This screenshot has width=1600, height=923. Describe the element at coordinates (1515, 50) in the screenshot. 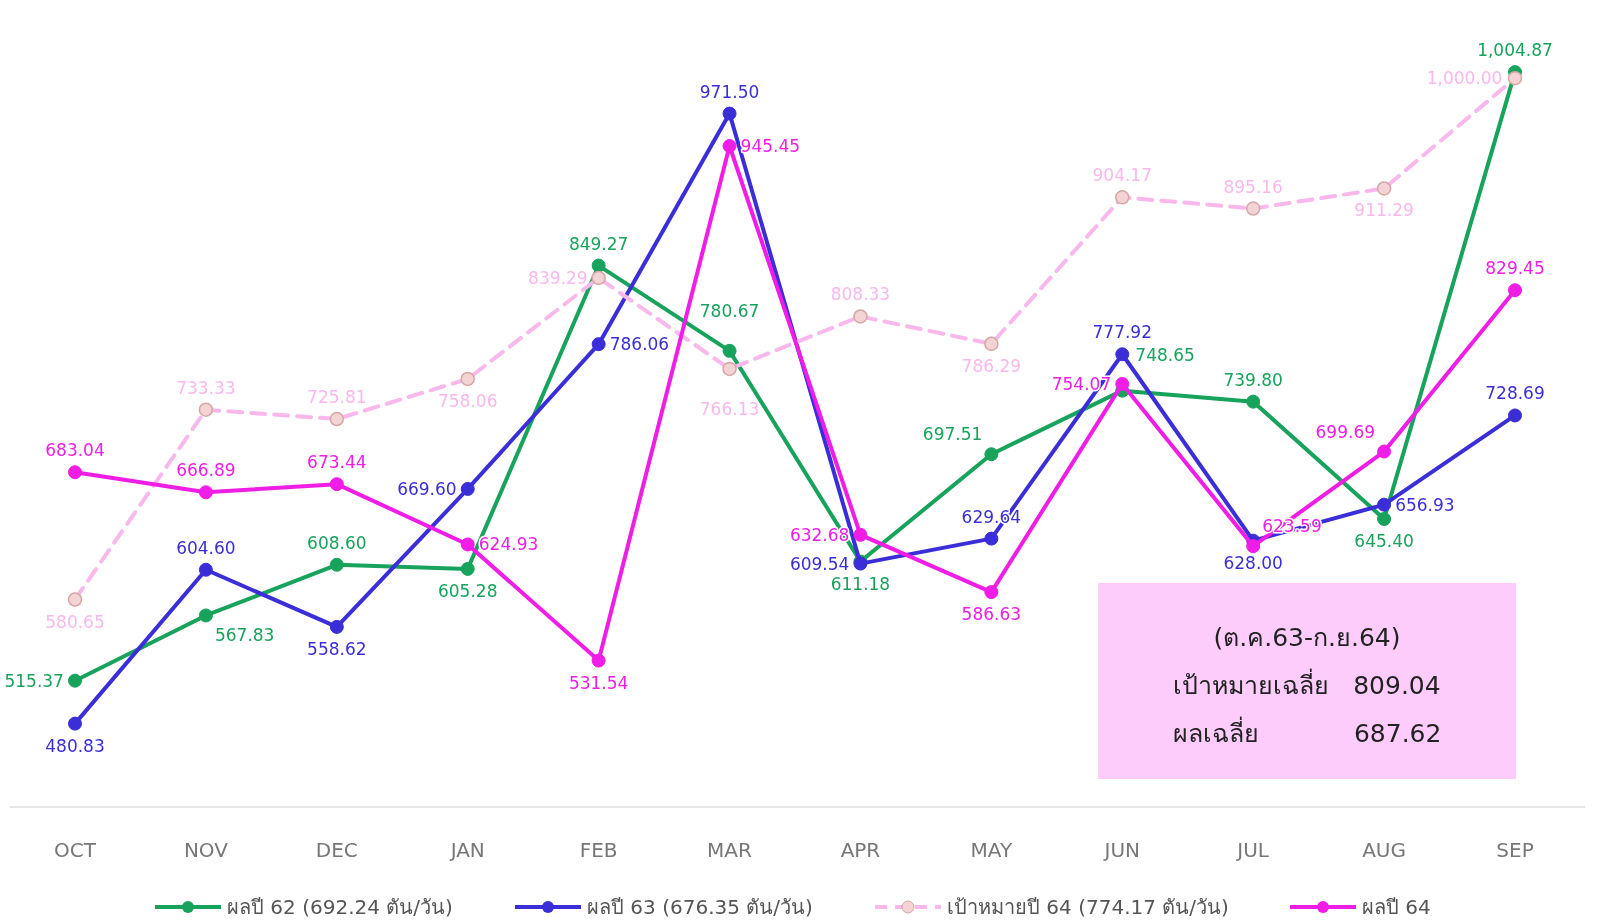

I see `data-label: 1,004.87` at that location.